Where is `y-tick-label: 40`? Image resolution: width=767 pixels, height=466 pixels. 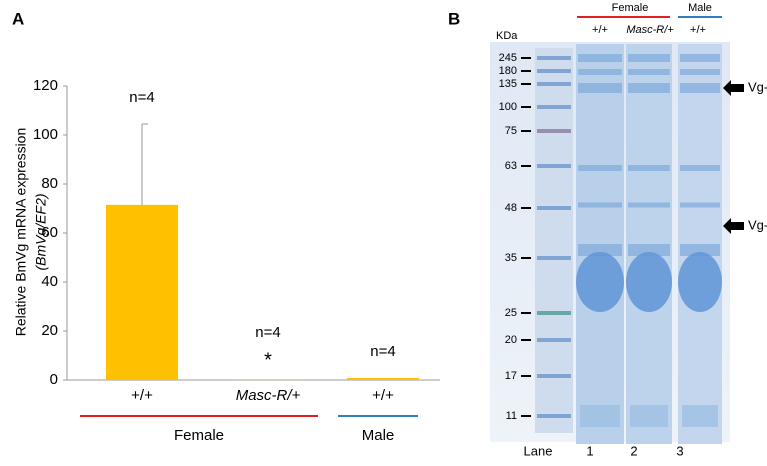
y-tick-label: 40 is located at coordinates (49, 281).